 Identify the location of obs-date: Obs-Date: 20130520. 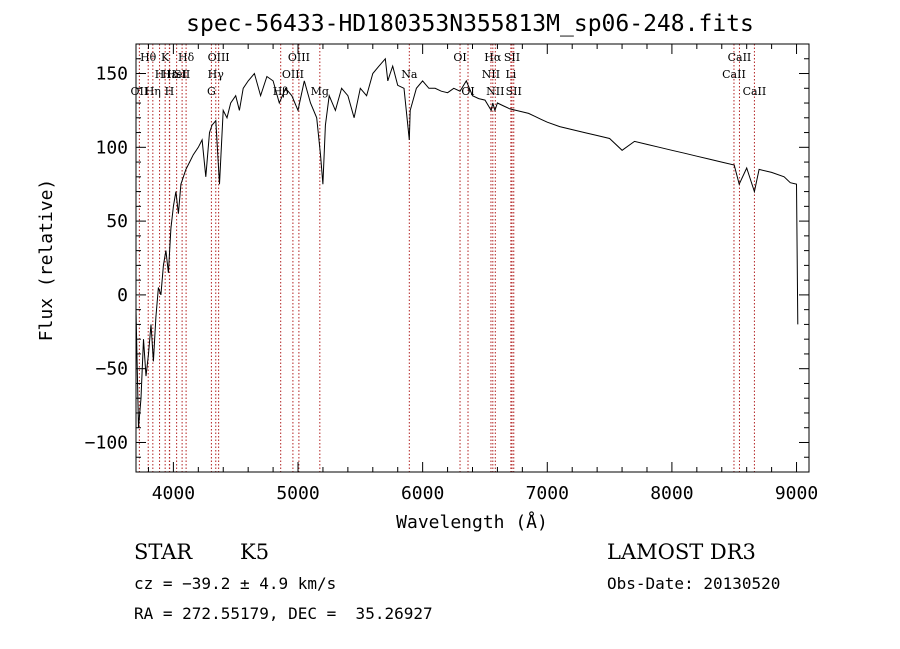
(694, 583).